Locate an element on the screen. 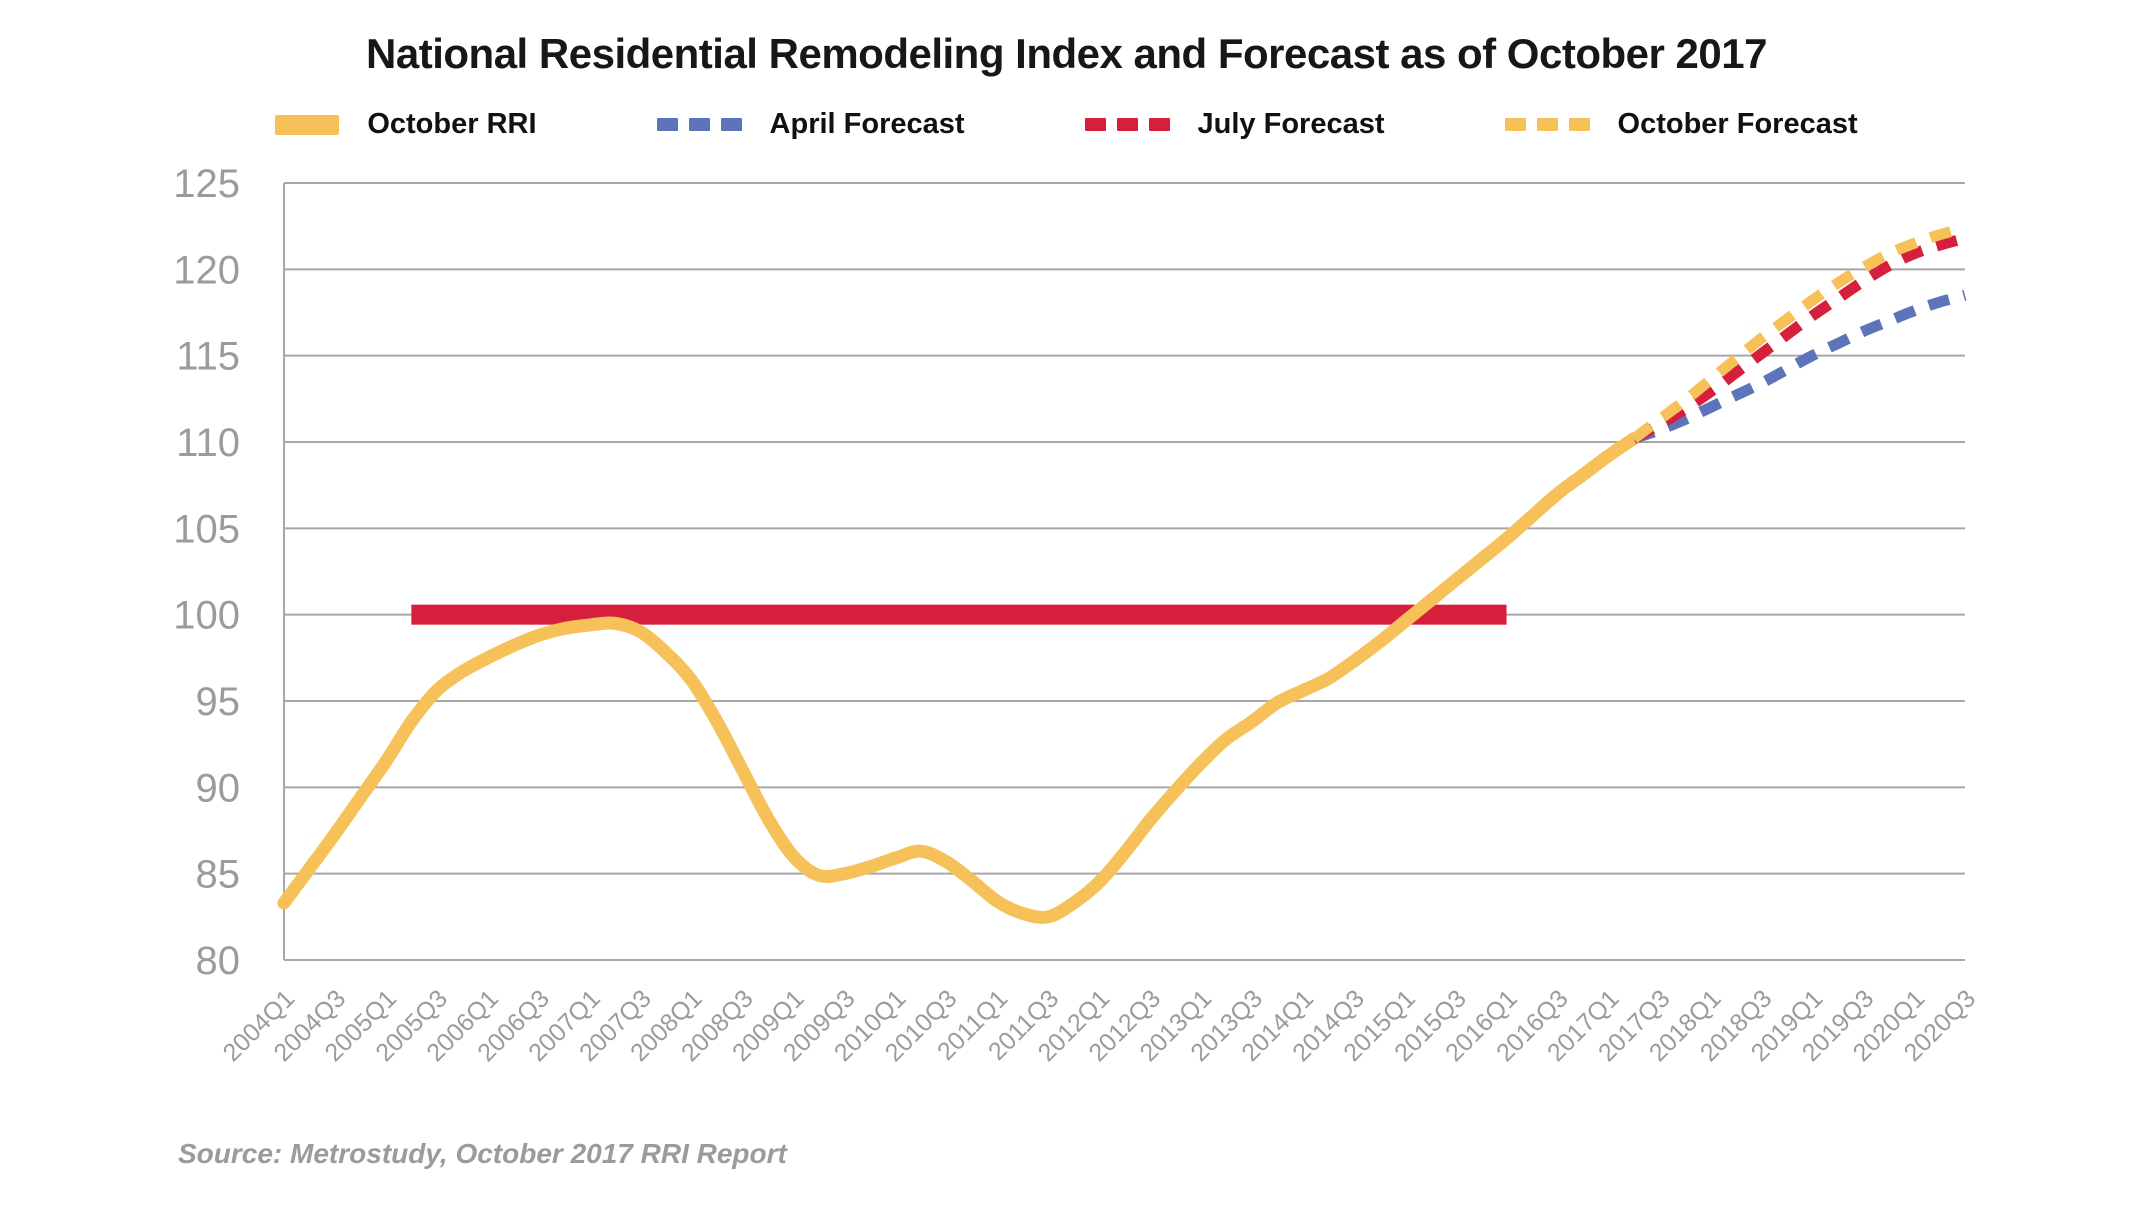 This screenshot has width=2133, height=1209. y-tick-label: 80 is located at coordinates (218, 961).